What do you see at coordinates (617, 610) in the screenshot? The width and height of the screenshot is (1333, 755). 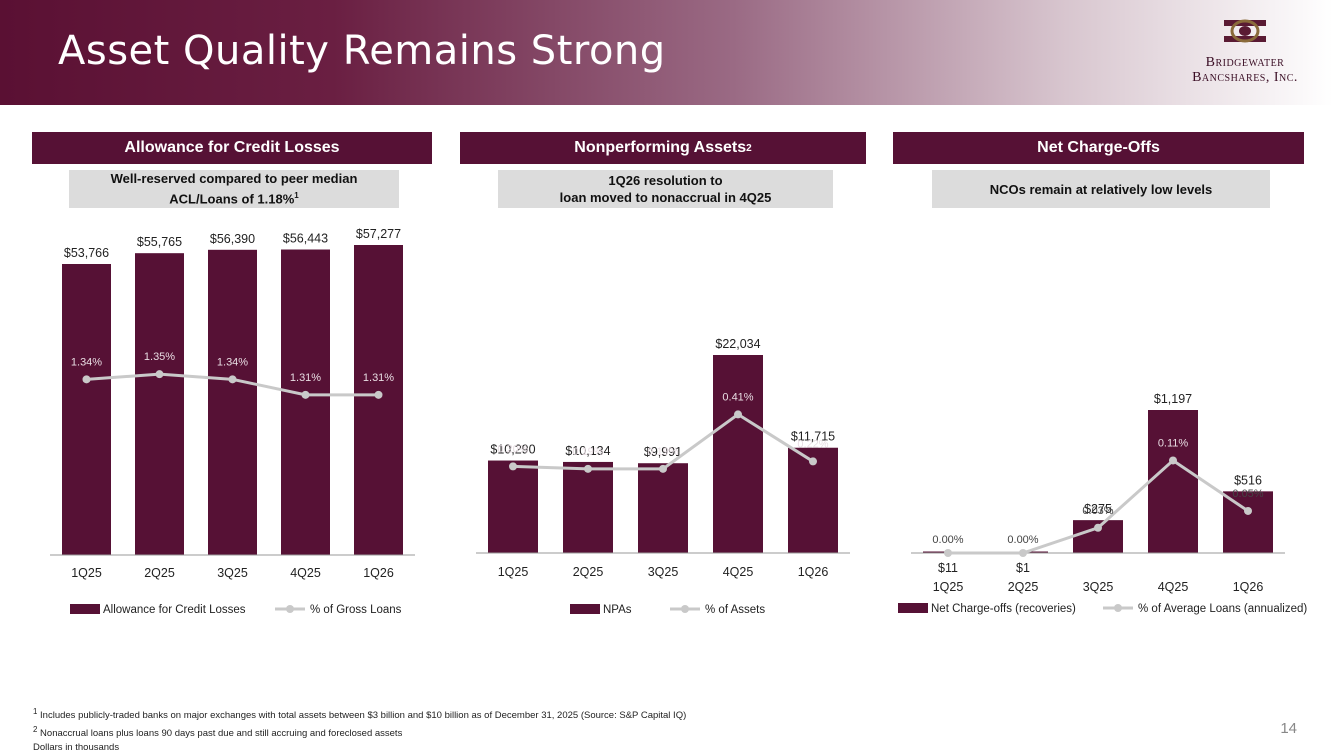 I see `legend-label: NPAs` at bounding box center [617, 610].